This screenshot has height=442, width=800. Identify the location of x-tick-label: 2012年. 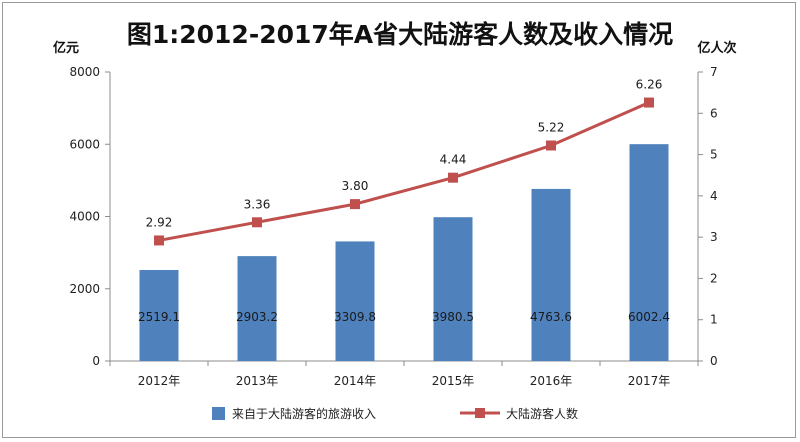
(159, 381).